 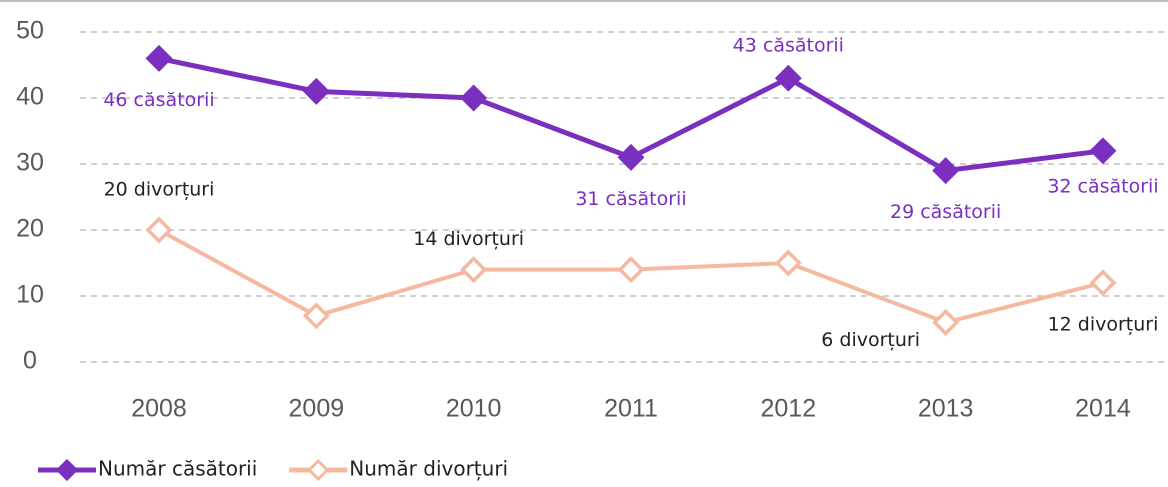 What do you see at coordinates (630, 199) in the screenshot?
I see `data-label: 31 căsătorii` at bounding box center [630, 199].